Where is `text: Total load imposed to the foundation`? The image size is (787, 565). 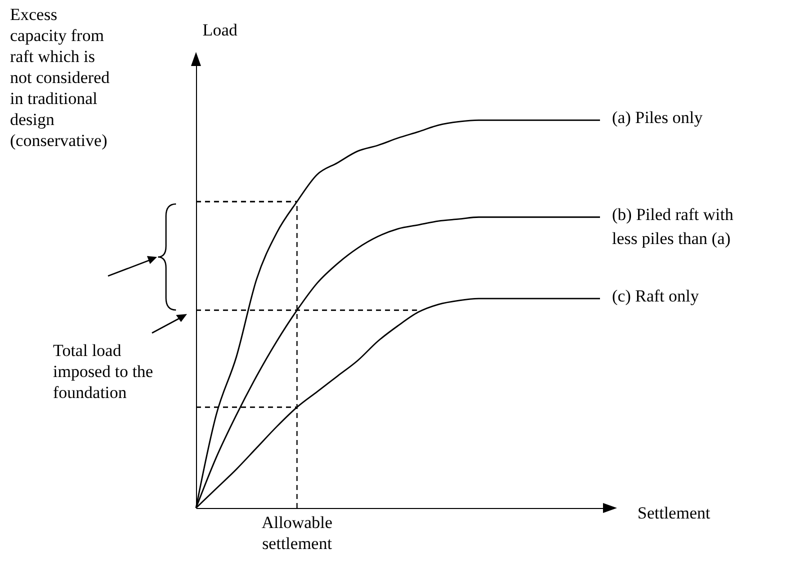
text: Total load imposed to the foundation is located at coordinates (103, 371).